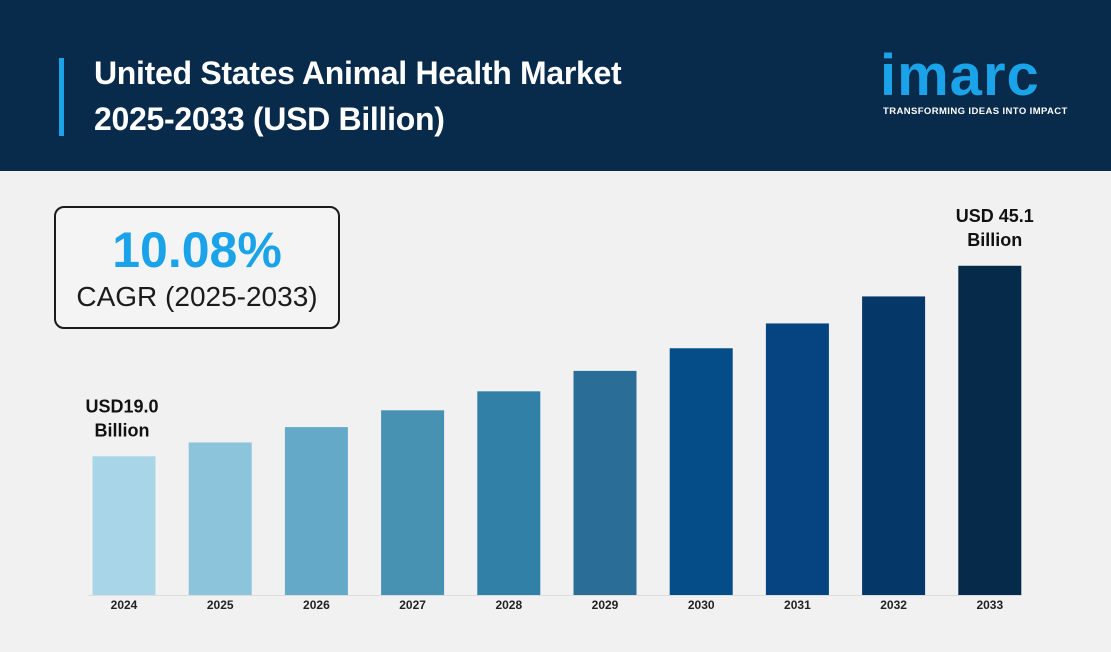  I want to click on cagr-value: 10.08%, so click(197, 250).